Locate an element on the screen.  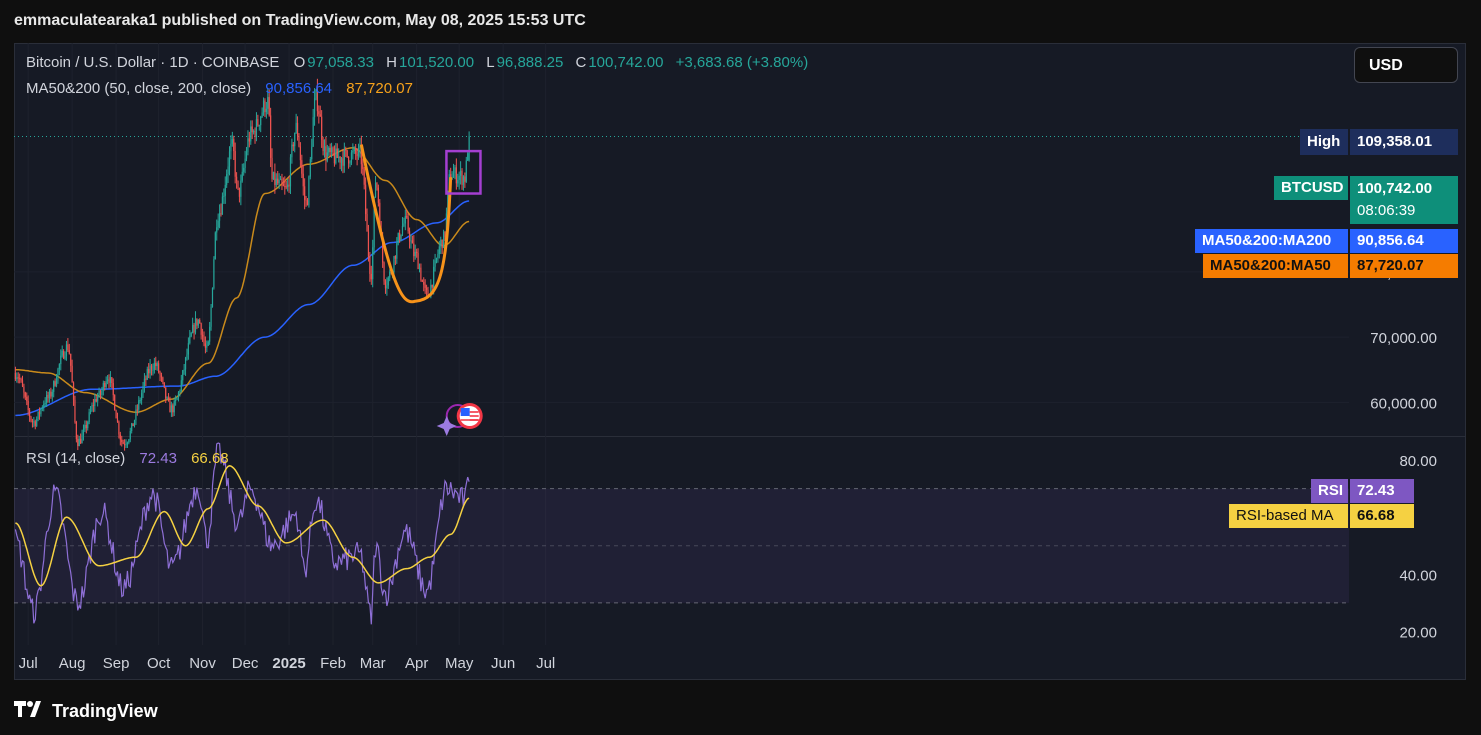
rsi-line is located at coordinates (242, 533).